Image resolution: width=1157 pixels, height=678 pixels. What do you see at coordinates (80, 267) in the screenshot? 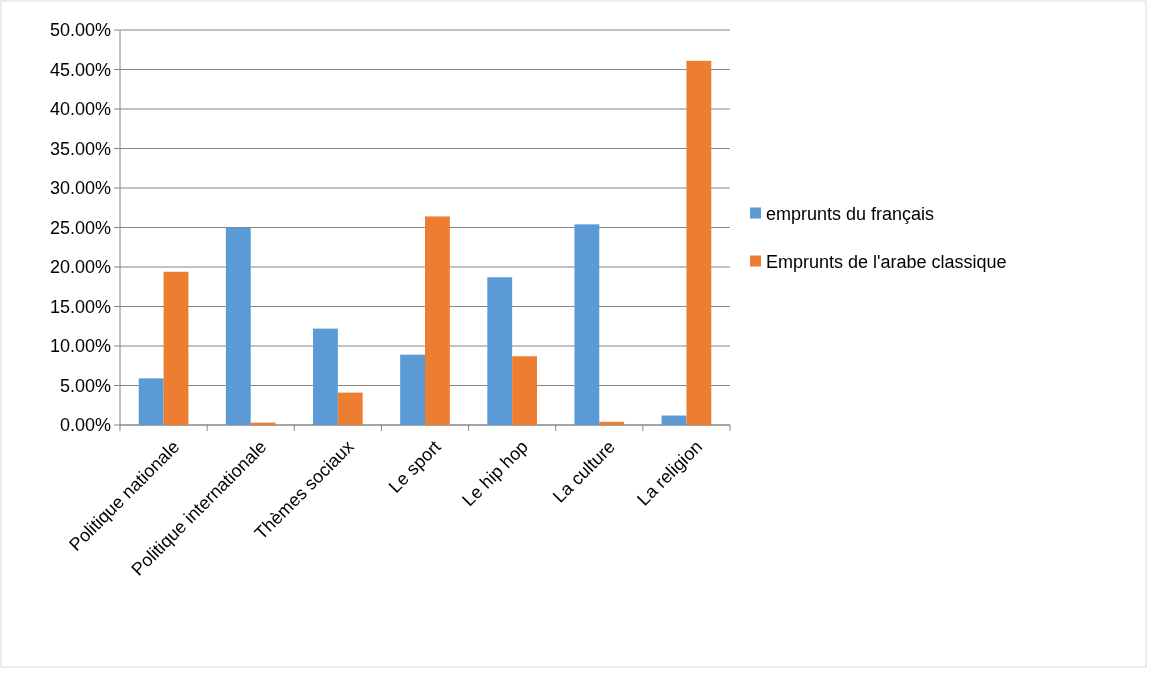
I see `y-tick-label: 20.00%` at bounding box center [80, 267].